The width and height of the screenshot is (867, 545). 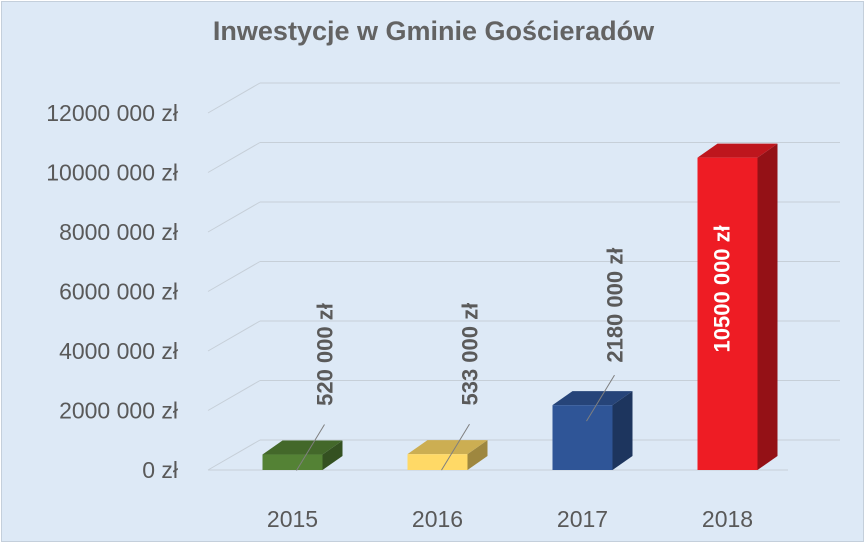 I want to click on data-label: 10500 000 zł, so click(x=722, y=288).